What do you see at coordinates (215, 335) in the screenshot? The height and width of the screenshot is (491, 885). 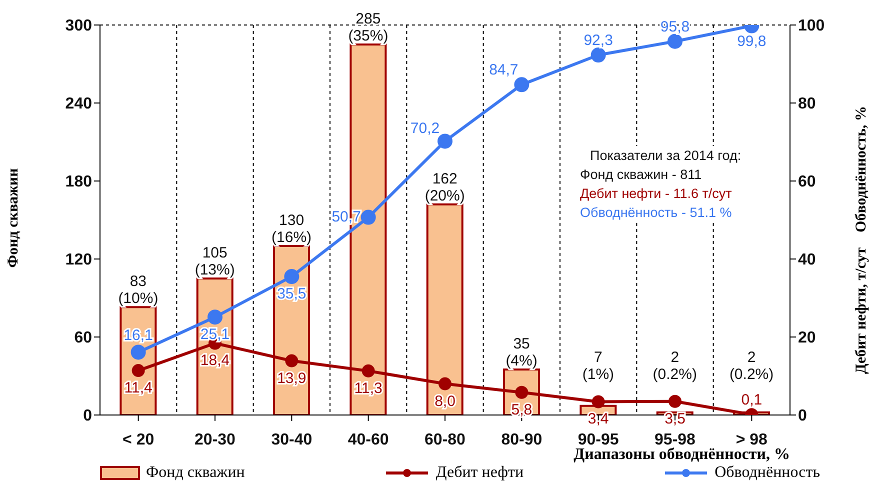 I see `data-label: 25,1` at bounding box center [215, 335].